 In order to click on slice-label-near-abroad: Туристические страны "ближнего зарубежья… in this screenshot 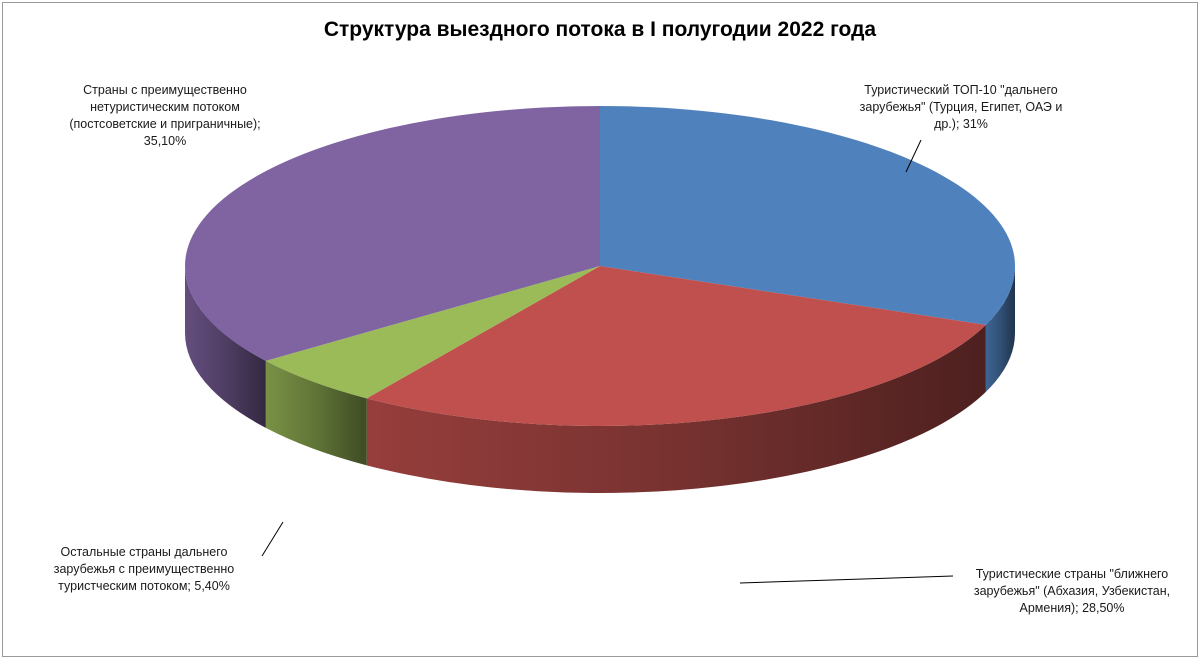, I will do `click(1072, 591)`.